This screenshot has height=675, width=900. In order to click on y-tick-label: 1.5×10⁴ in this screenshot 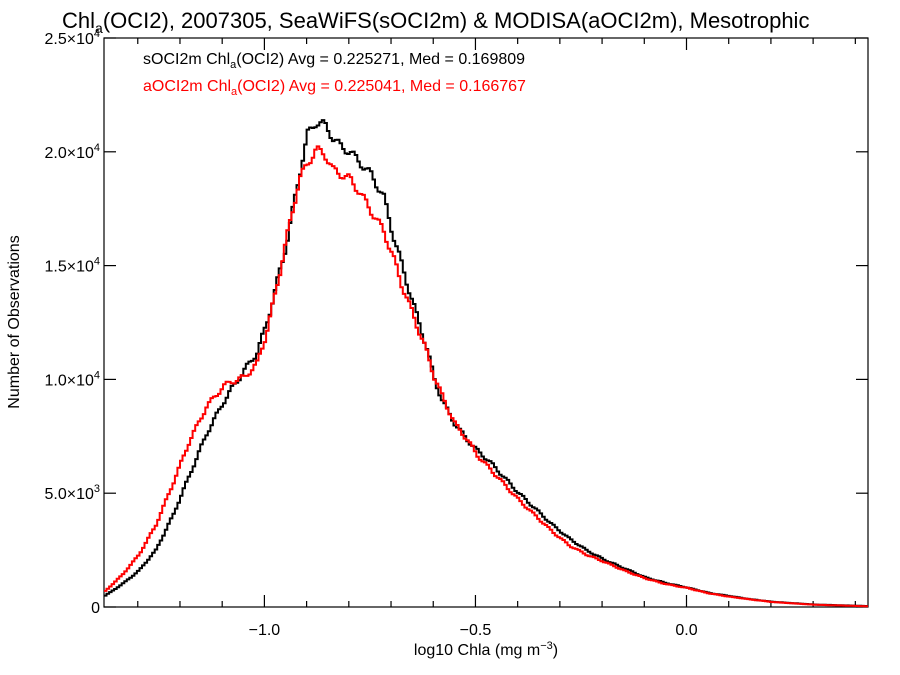, I will do `click(72, 266)`.